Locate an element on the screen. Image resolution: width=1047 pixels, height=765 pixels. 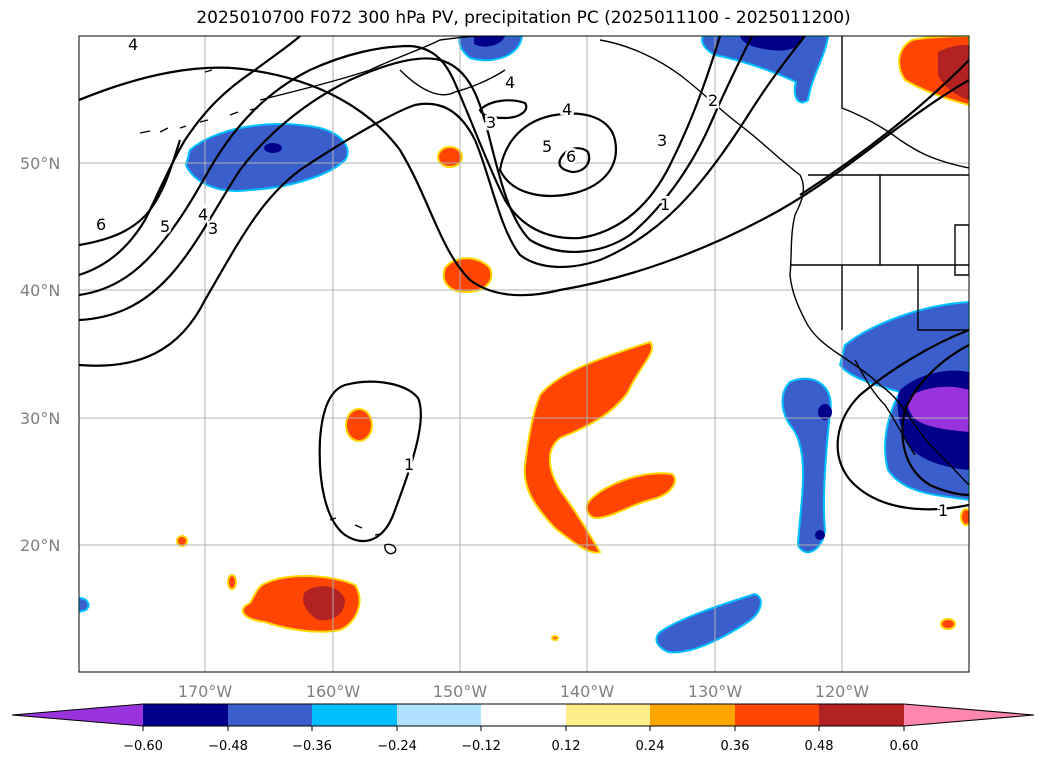
lat-tick-label: 30°N is located at coordinates (40, 418).